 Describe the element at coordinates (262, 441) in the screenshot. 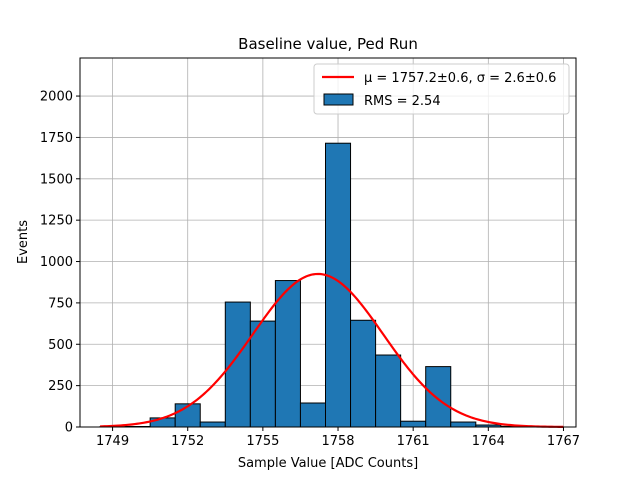

I see `x-tick-label: 1755` at that location.